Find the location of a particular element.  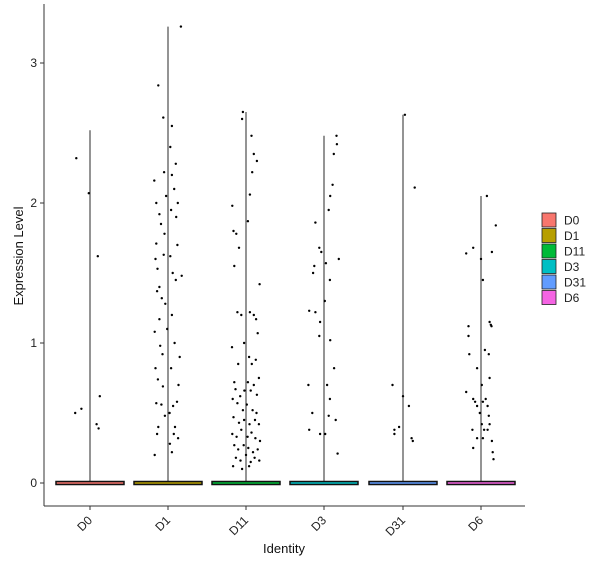

legend-label-d11: D11 is located at coordinates (574, 252).